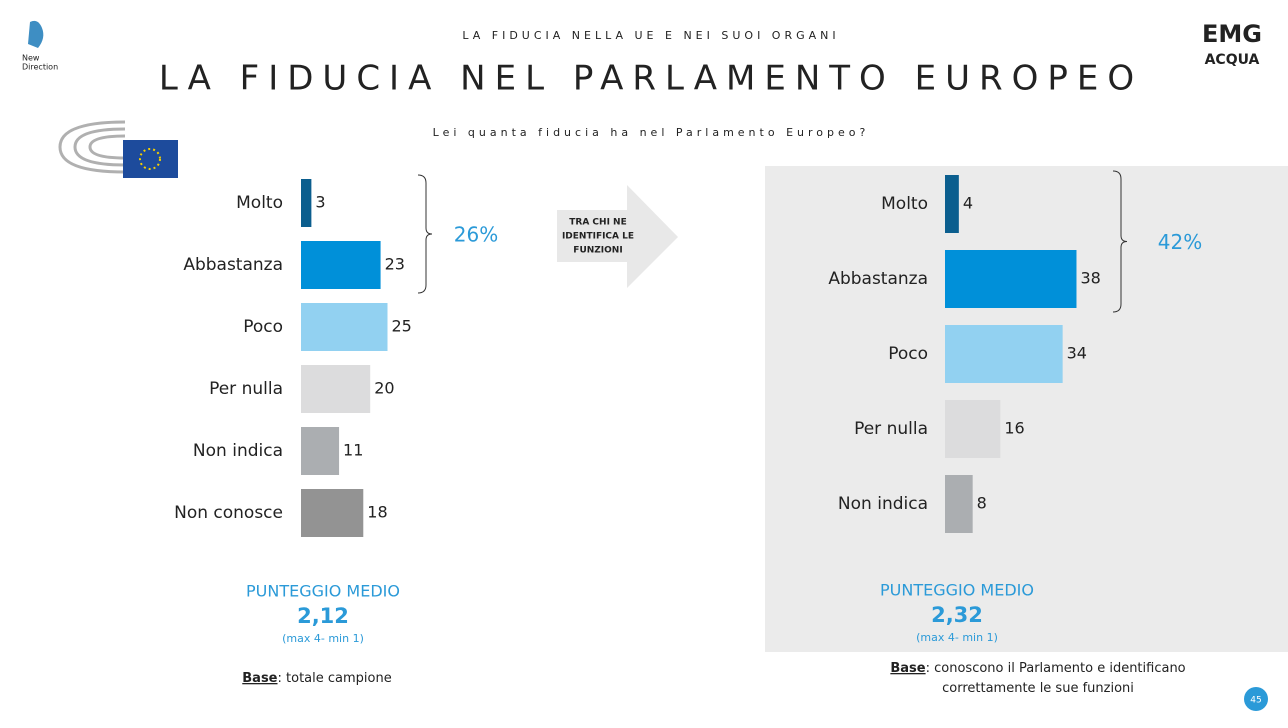 Image resolution: width=1288 pixels, height=728 pixels. Describe the element at coordinates (982, 503) in the screenshot. I see `value-label: 8` at that location.